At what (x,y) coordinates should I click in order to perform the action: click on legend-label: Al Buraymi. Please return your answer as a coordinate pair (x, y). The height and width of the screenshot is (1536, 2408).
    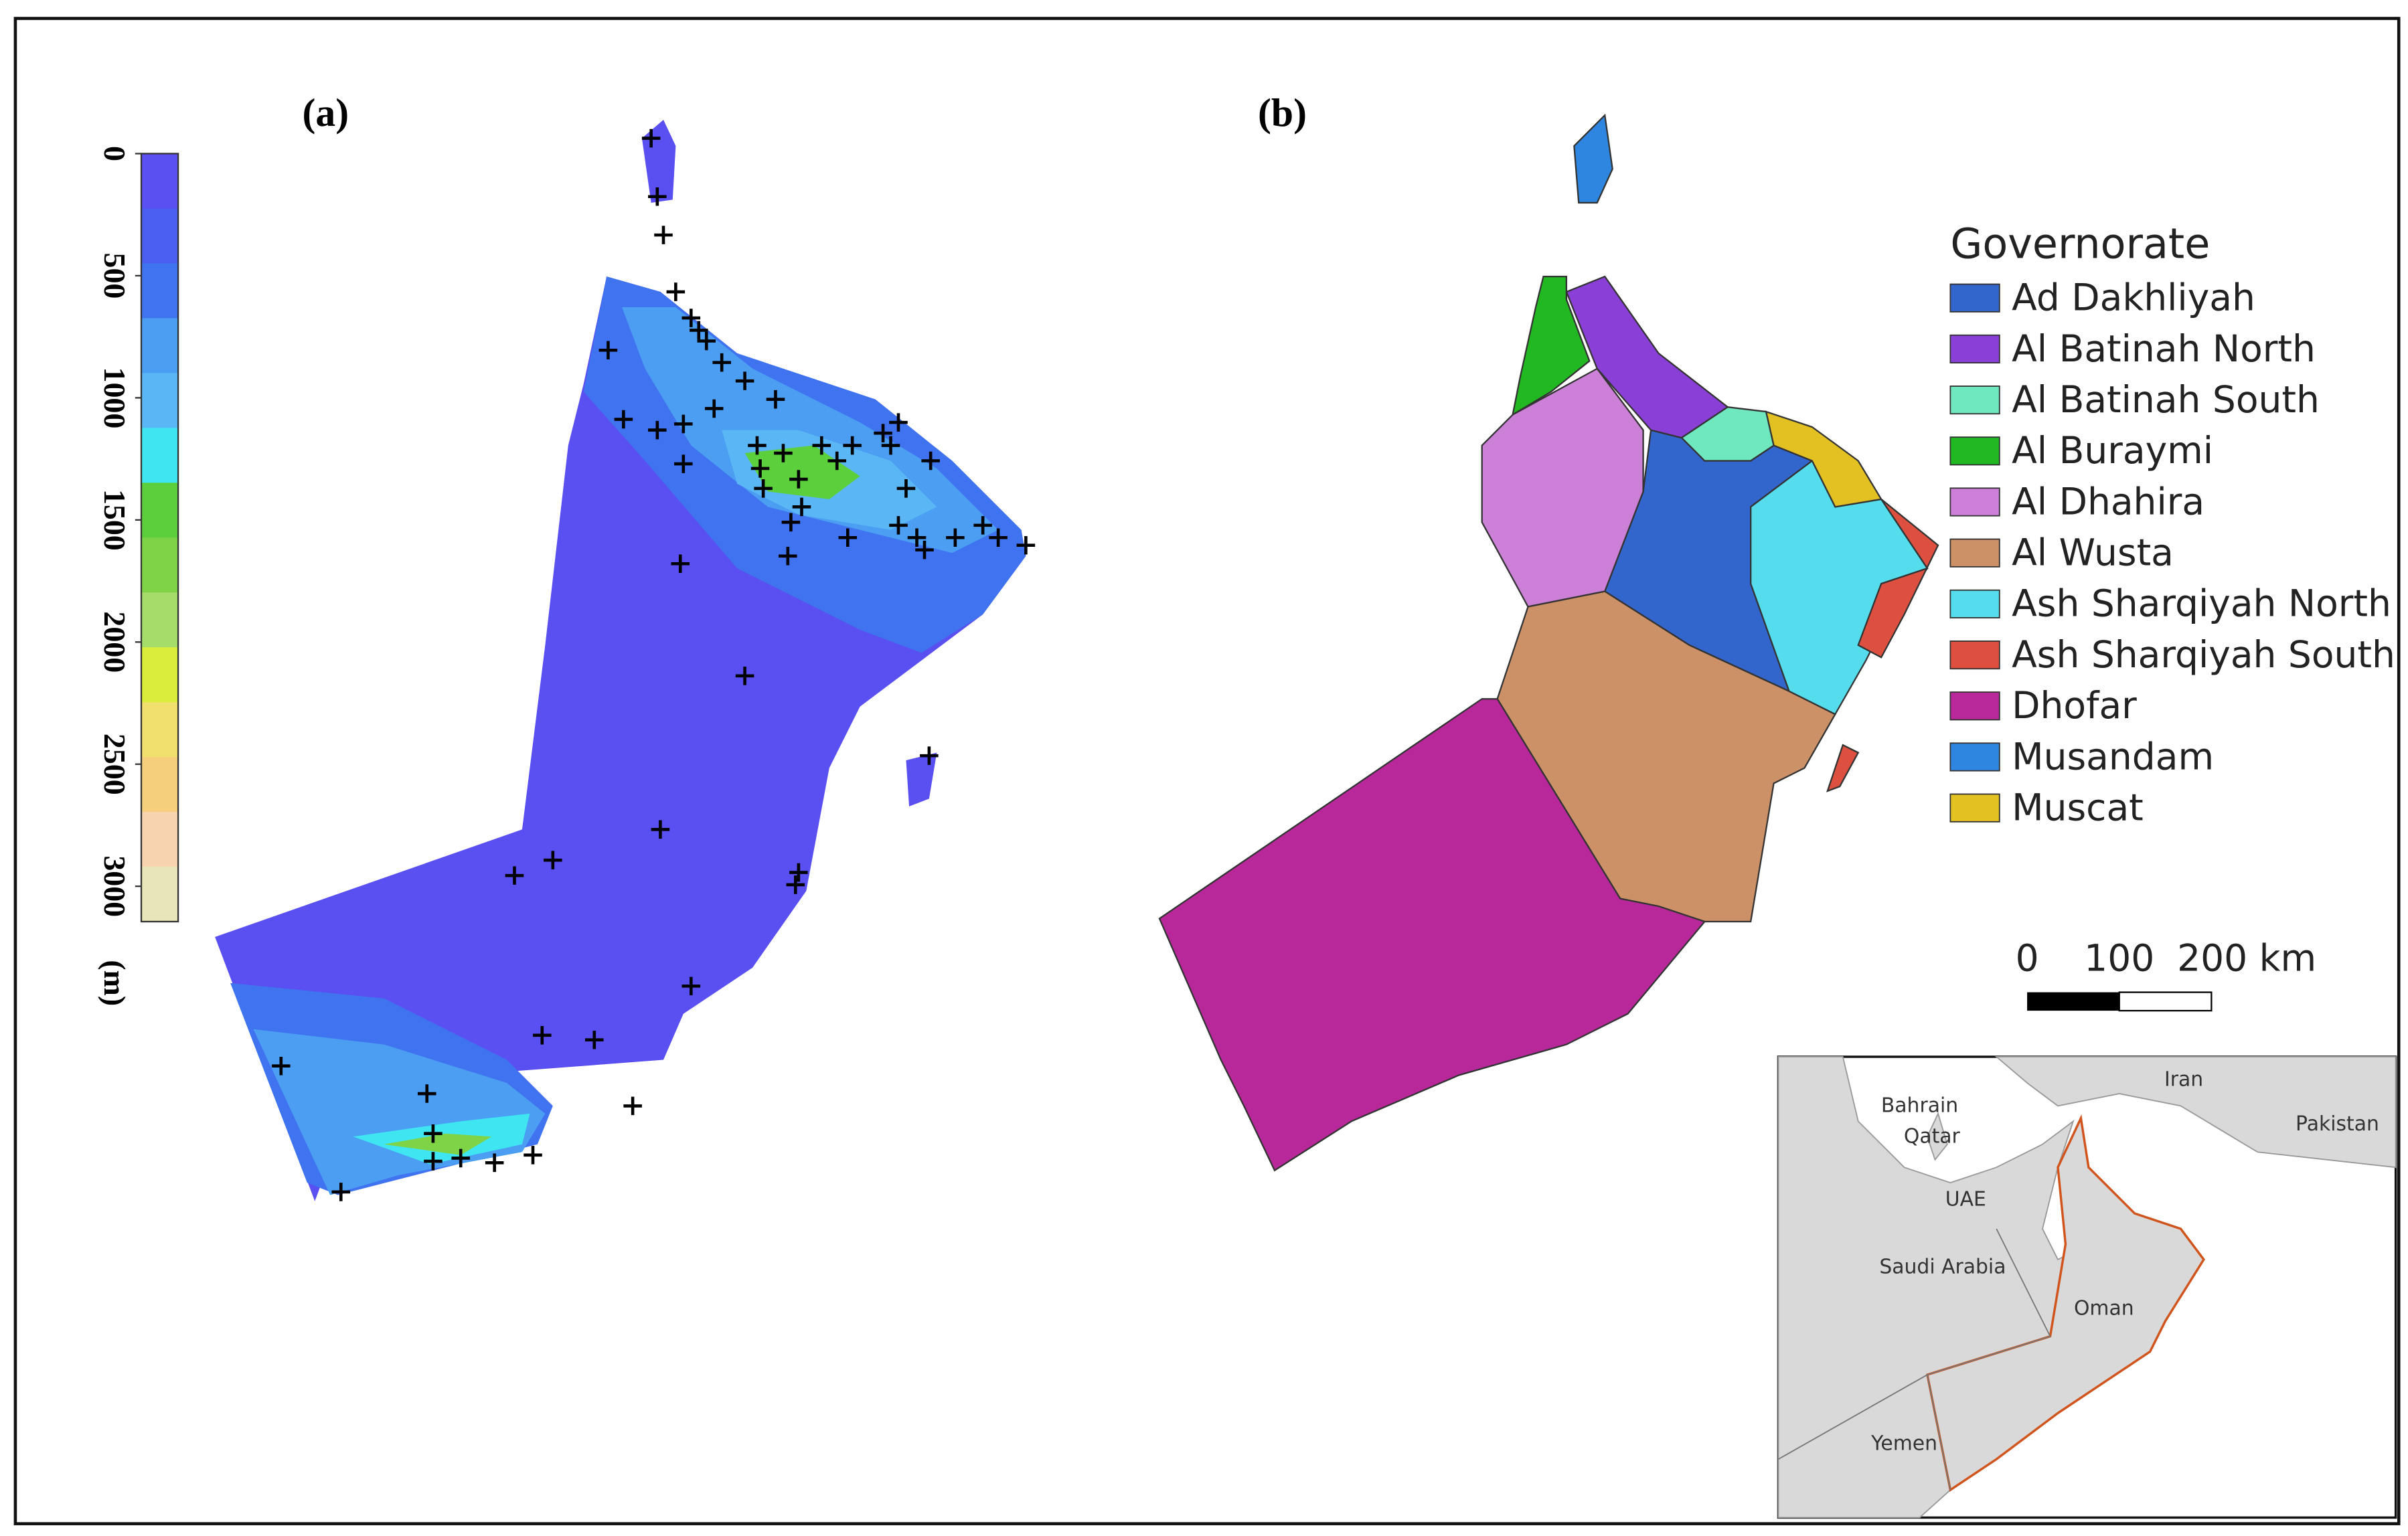
    Looking at the image, I should click on (2112, 450).